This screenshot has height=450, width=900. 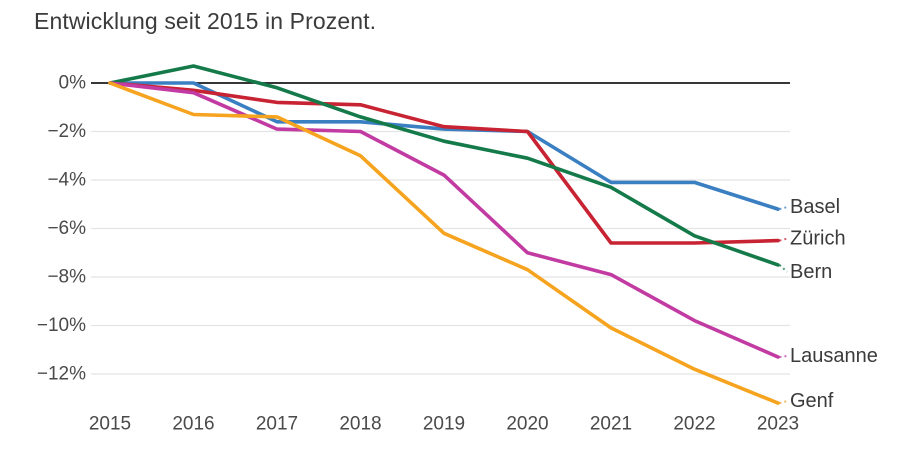 What do you see at coordinates (694, 424) in the screenshot?
I see `x-tick-label: 2022` at bounding box center [694, 424].